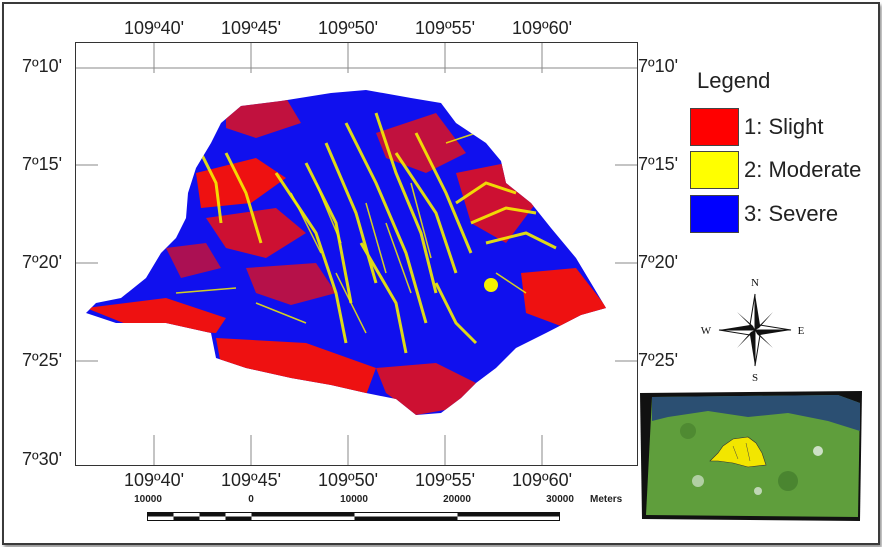 The height and width of the screenshot is (547, 882). Describe the element at coordinates (755, 377) in the screenshot. I see `south-label: S` at that location.